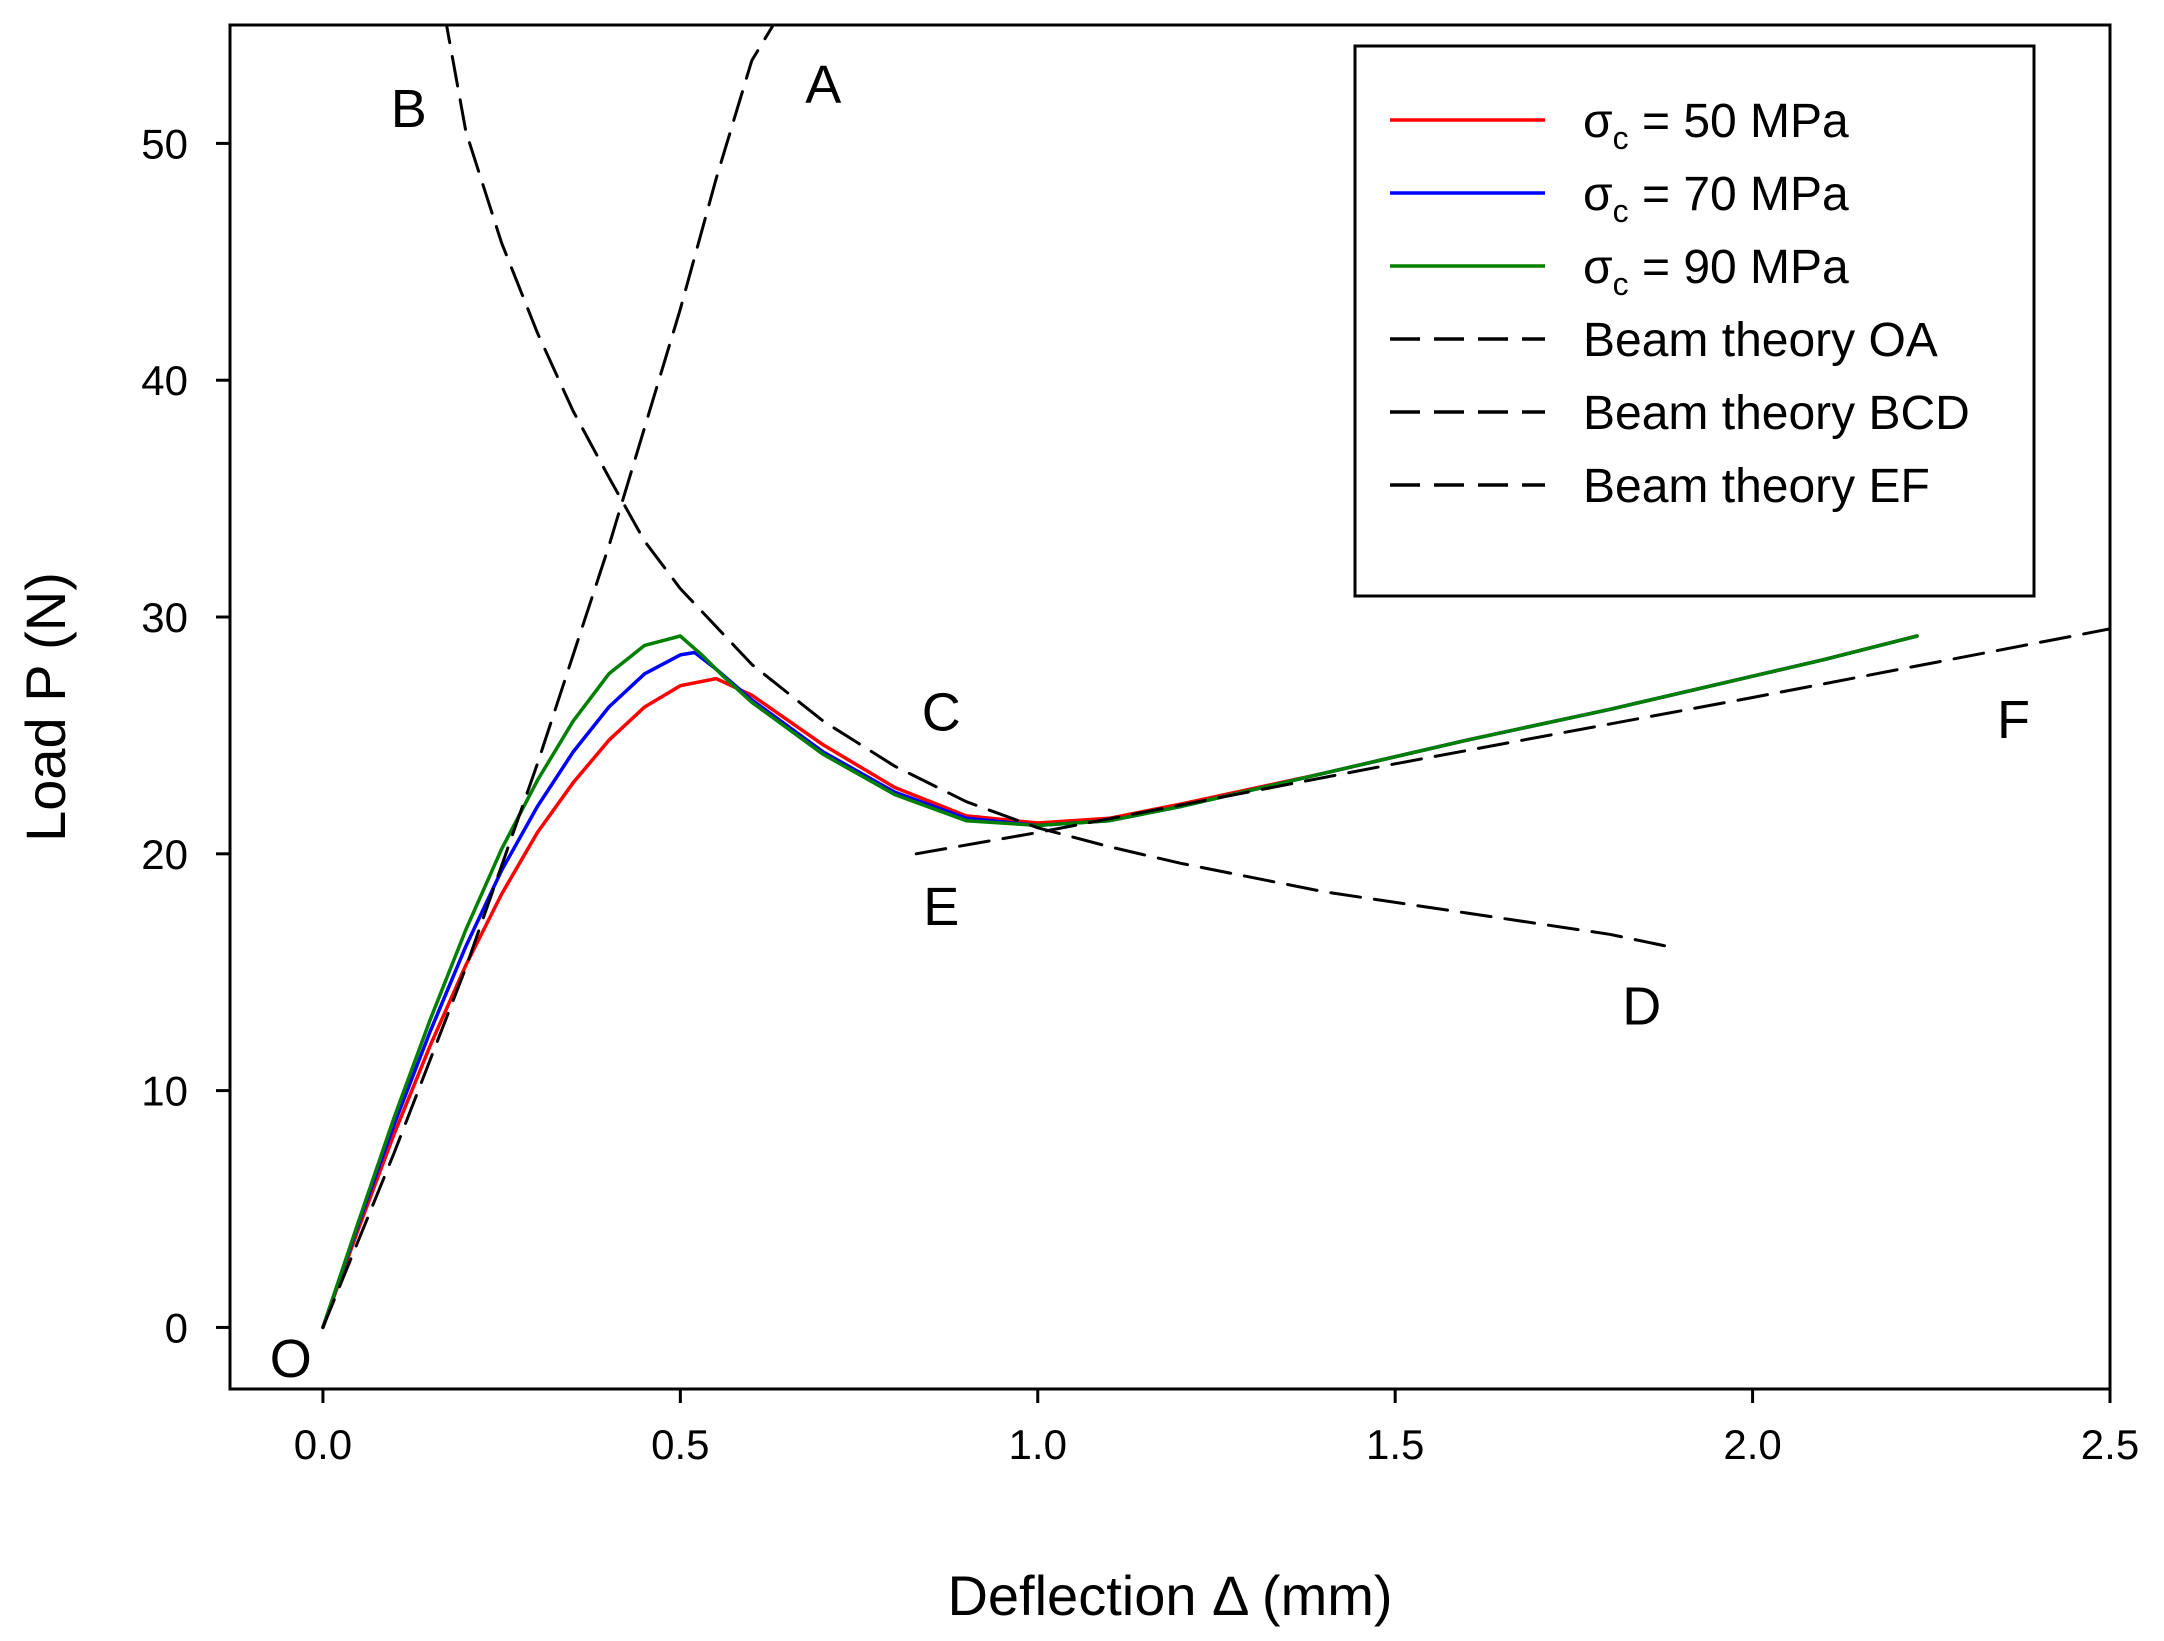 The image size is (2164, 1641). What do you see at coordinates (1038, 1444) in the screenshot?
I see `x-tick-label: 1.0` at bounding box center [1038, 1444].